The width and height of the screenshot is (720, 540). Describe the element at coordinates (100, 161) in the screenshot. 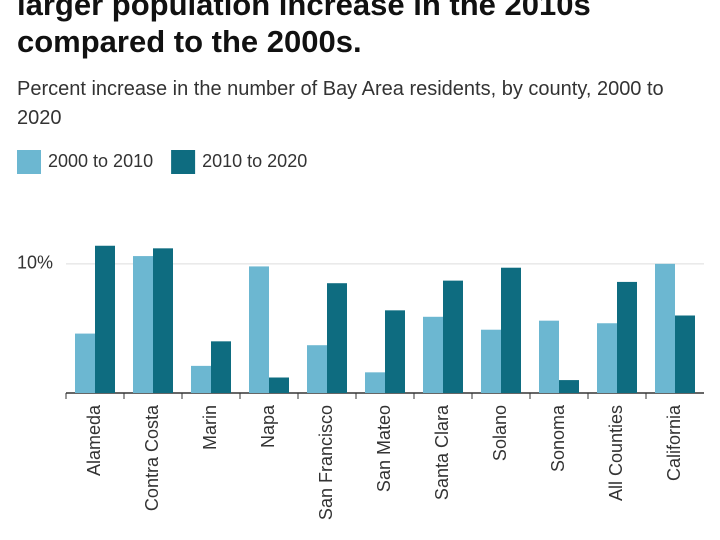

I see `legend-label: 2000 to 2010` at that location.